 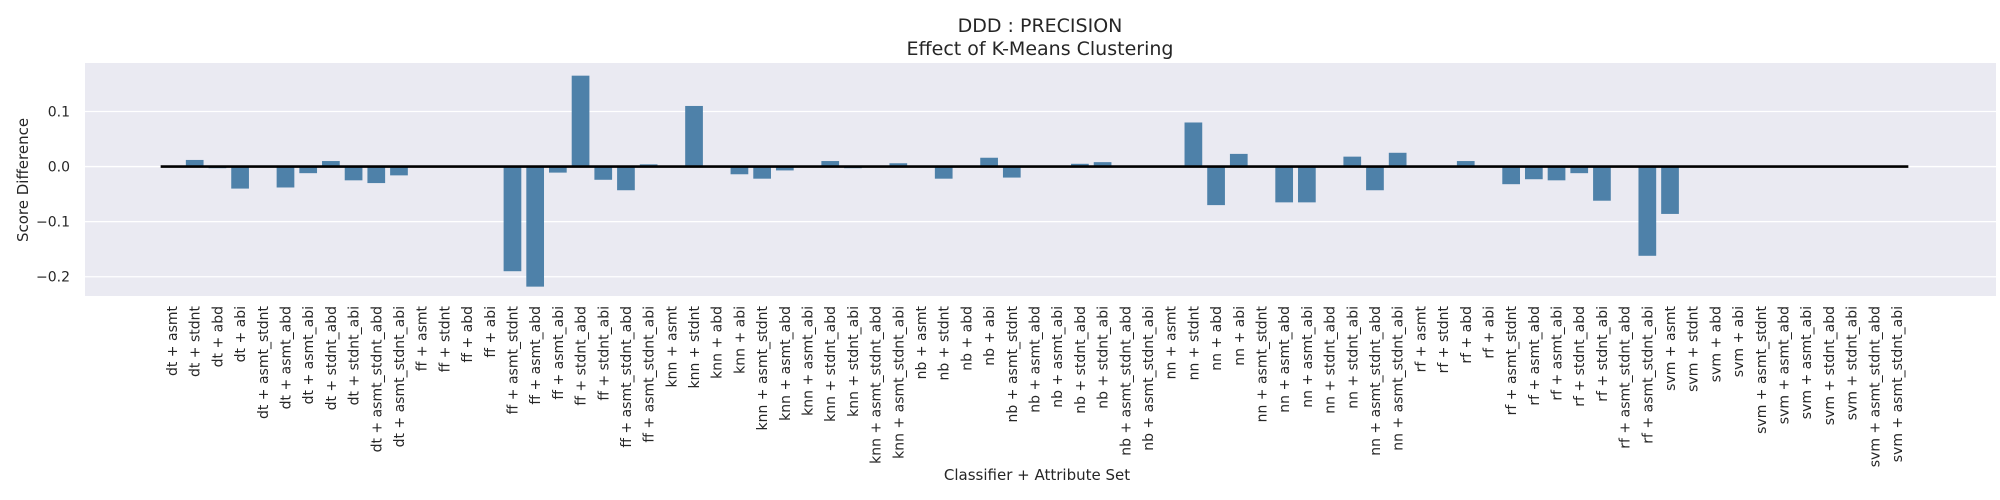 I want to click on x-tick-label: nb + stdnt_abi, so click(x=1104, y=357).